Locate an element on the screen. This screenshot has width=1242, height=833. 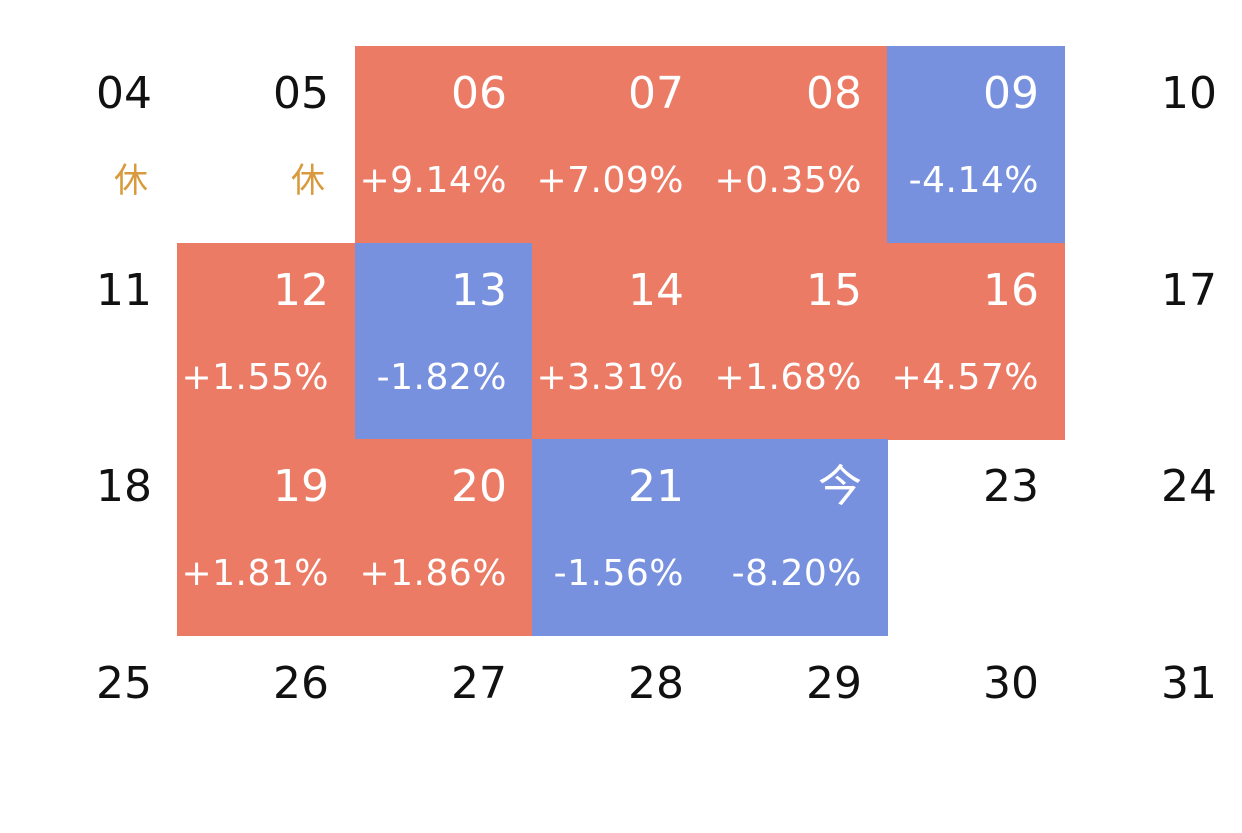
calendar-day-cell: 18 is located at coordinates (89, 537).